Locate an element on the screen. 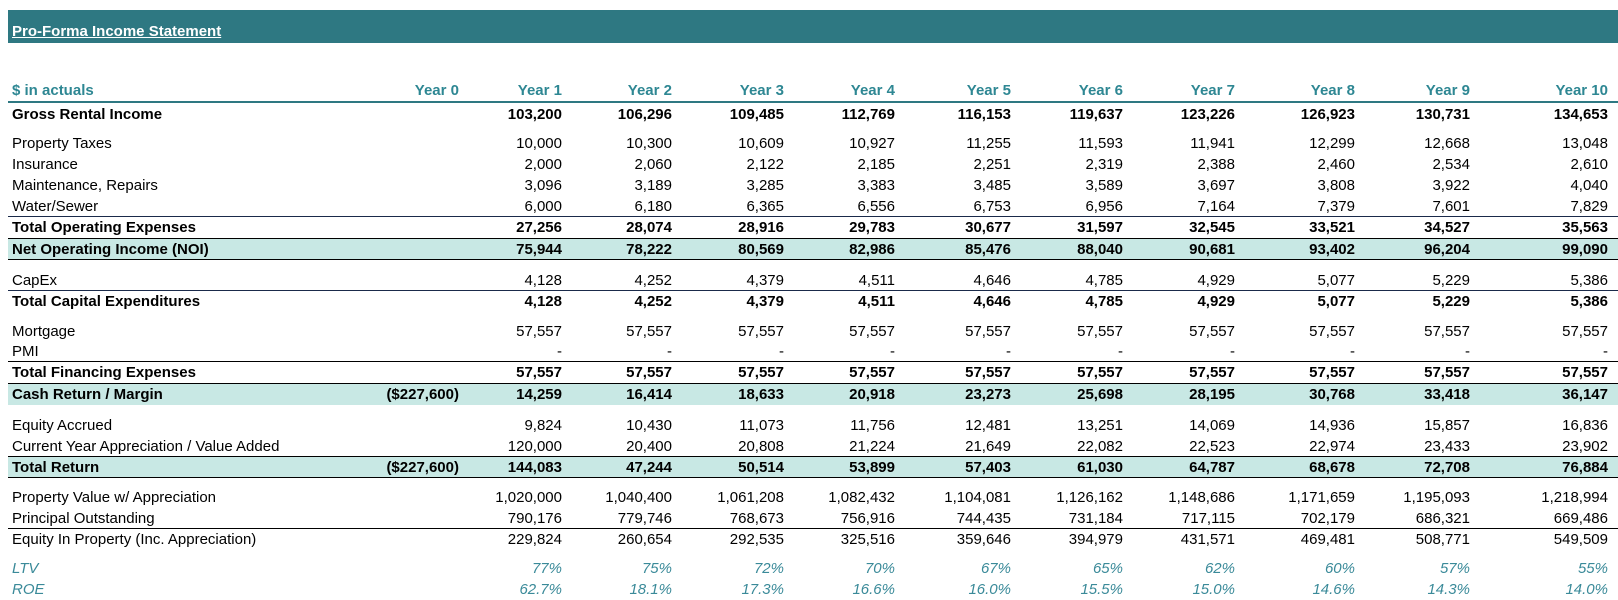  cell-year-10: 7,829 is located at coordinates (1589, 206).